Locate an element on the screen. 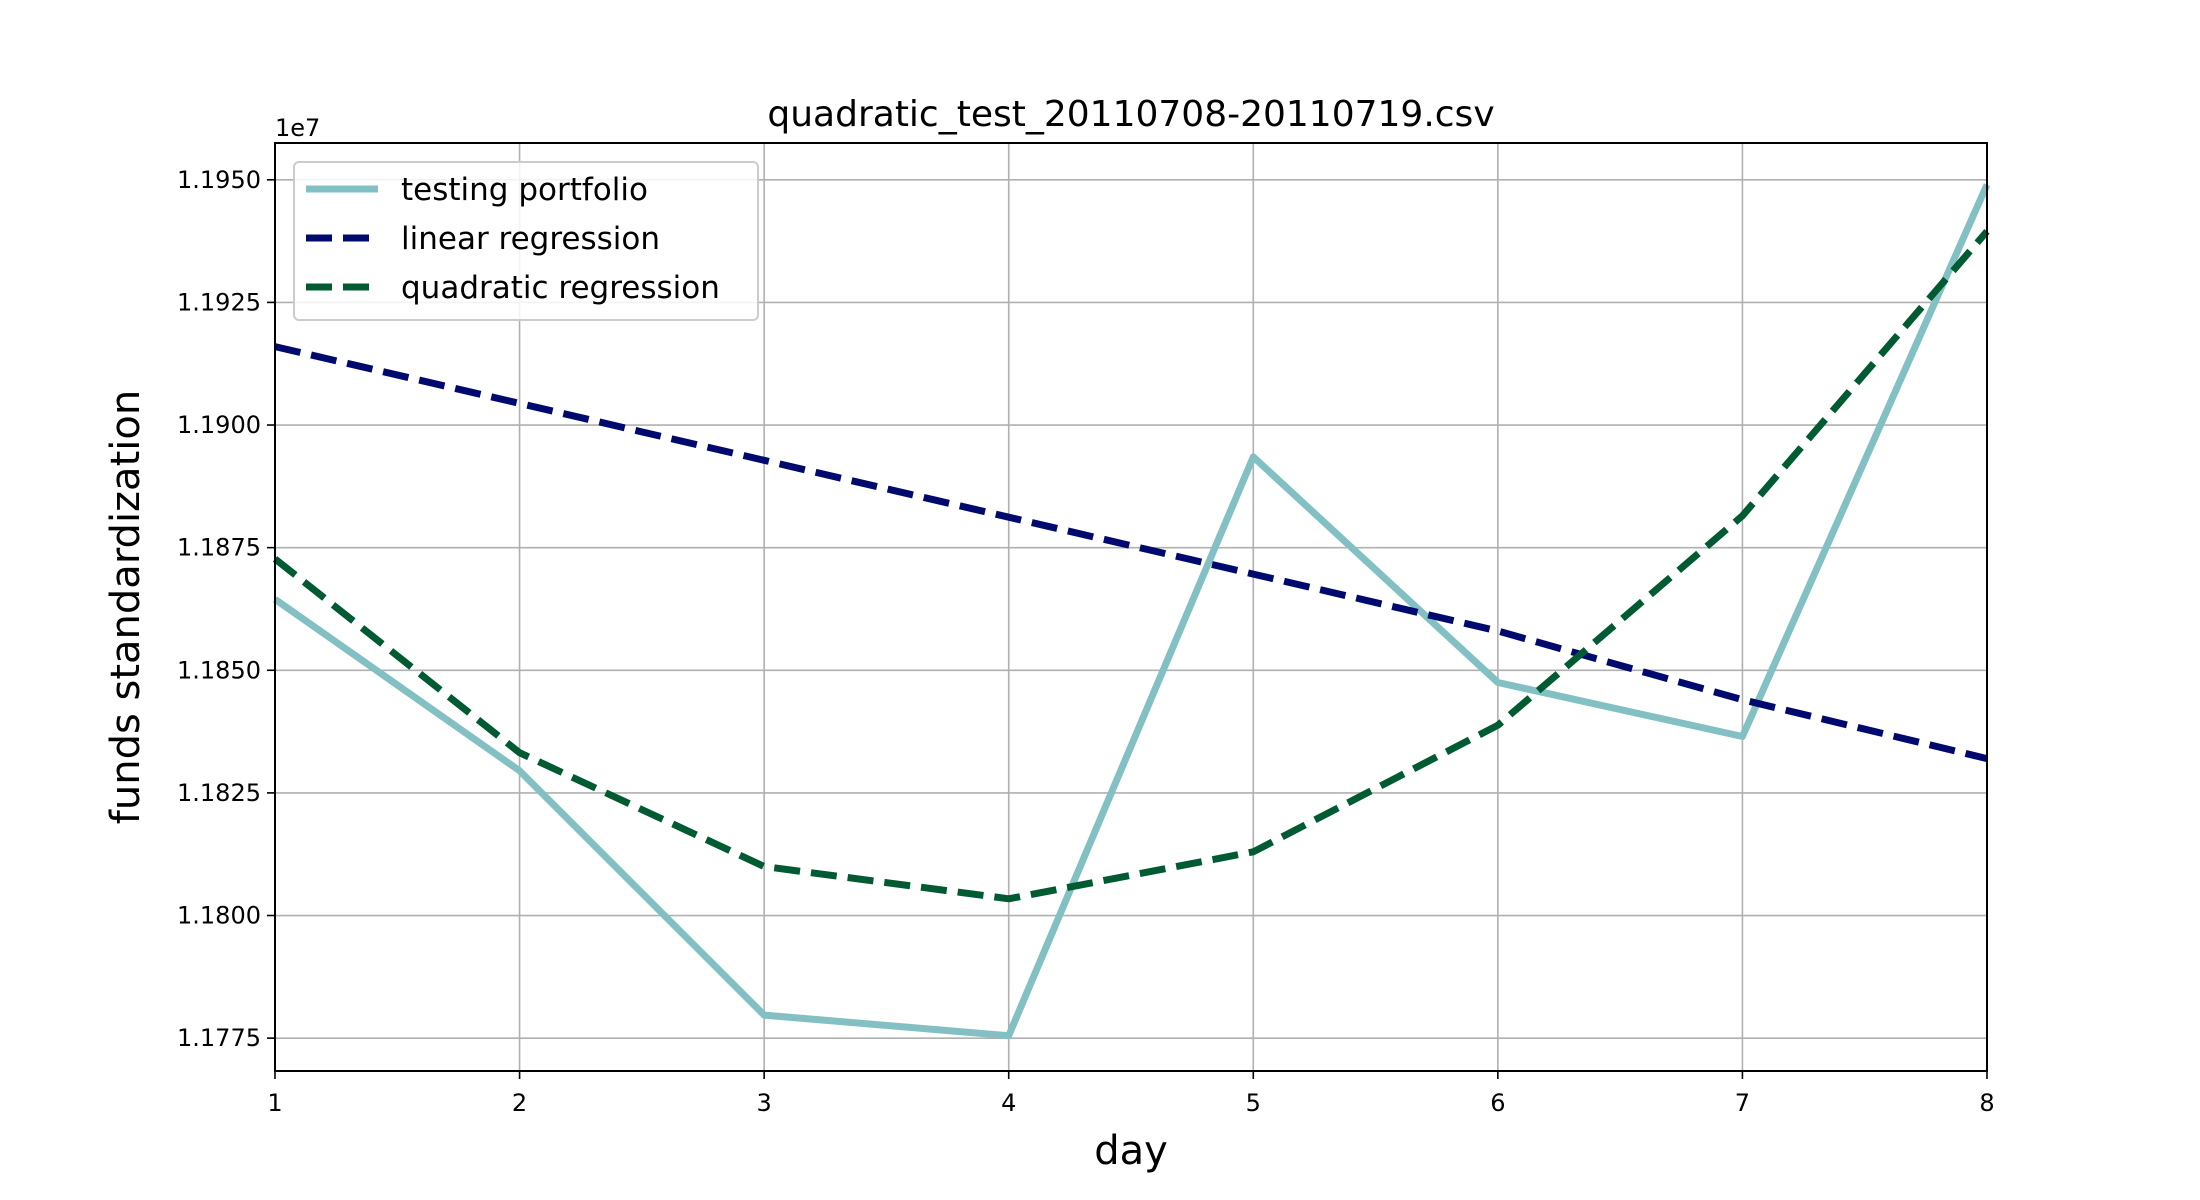 This screenshot has width=2200, height=1200. x-axis: 1 2 3 4 5 6 7 8 is located at coordinates (1131, 1094).